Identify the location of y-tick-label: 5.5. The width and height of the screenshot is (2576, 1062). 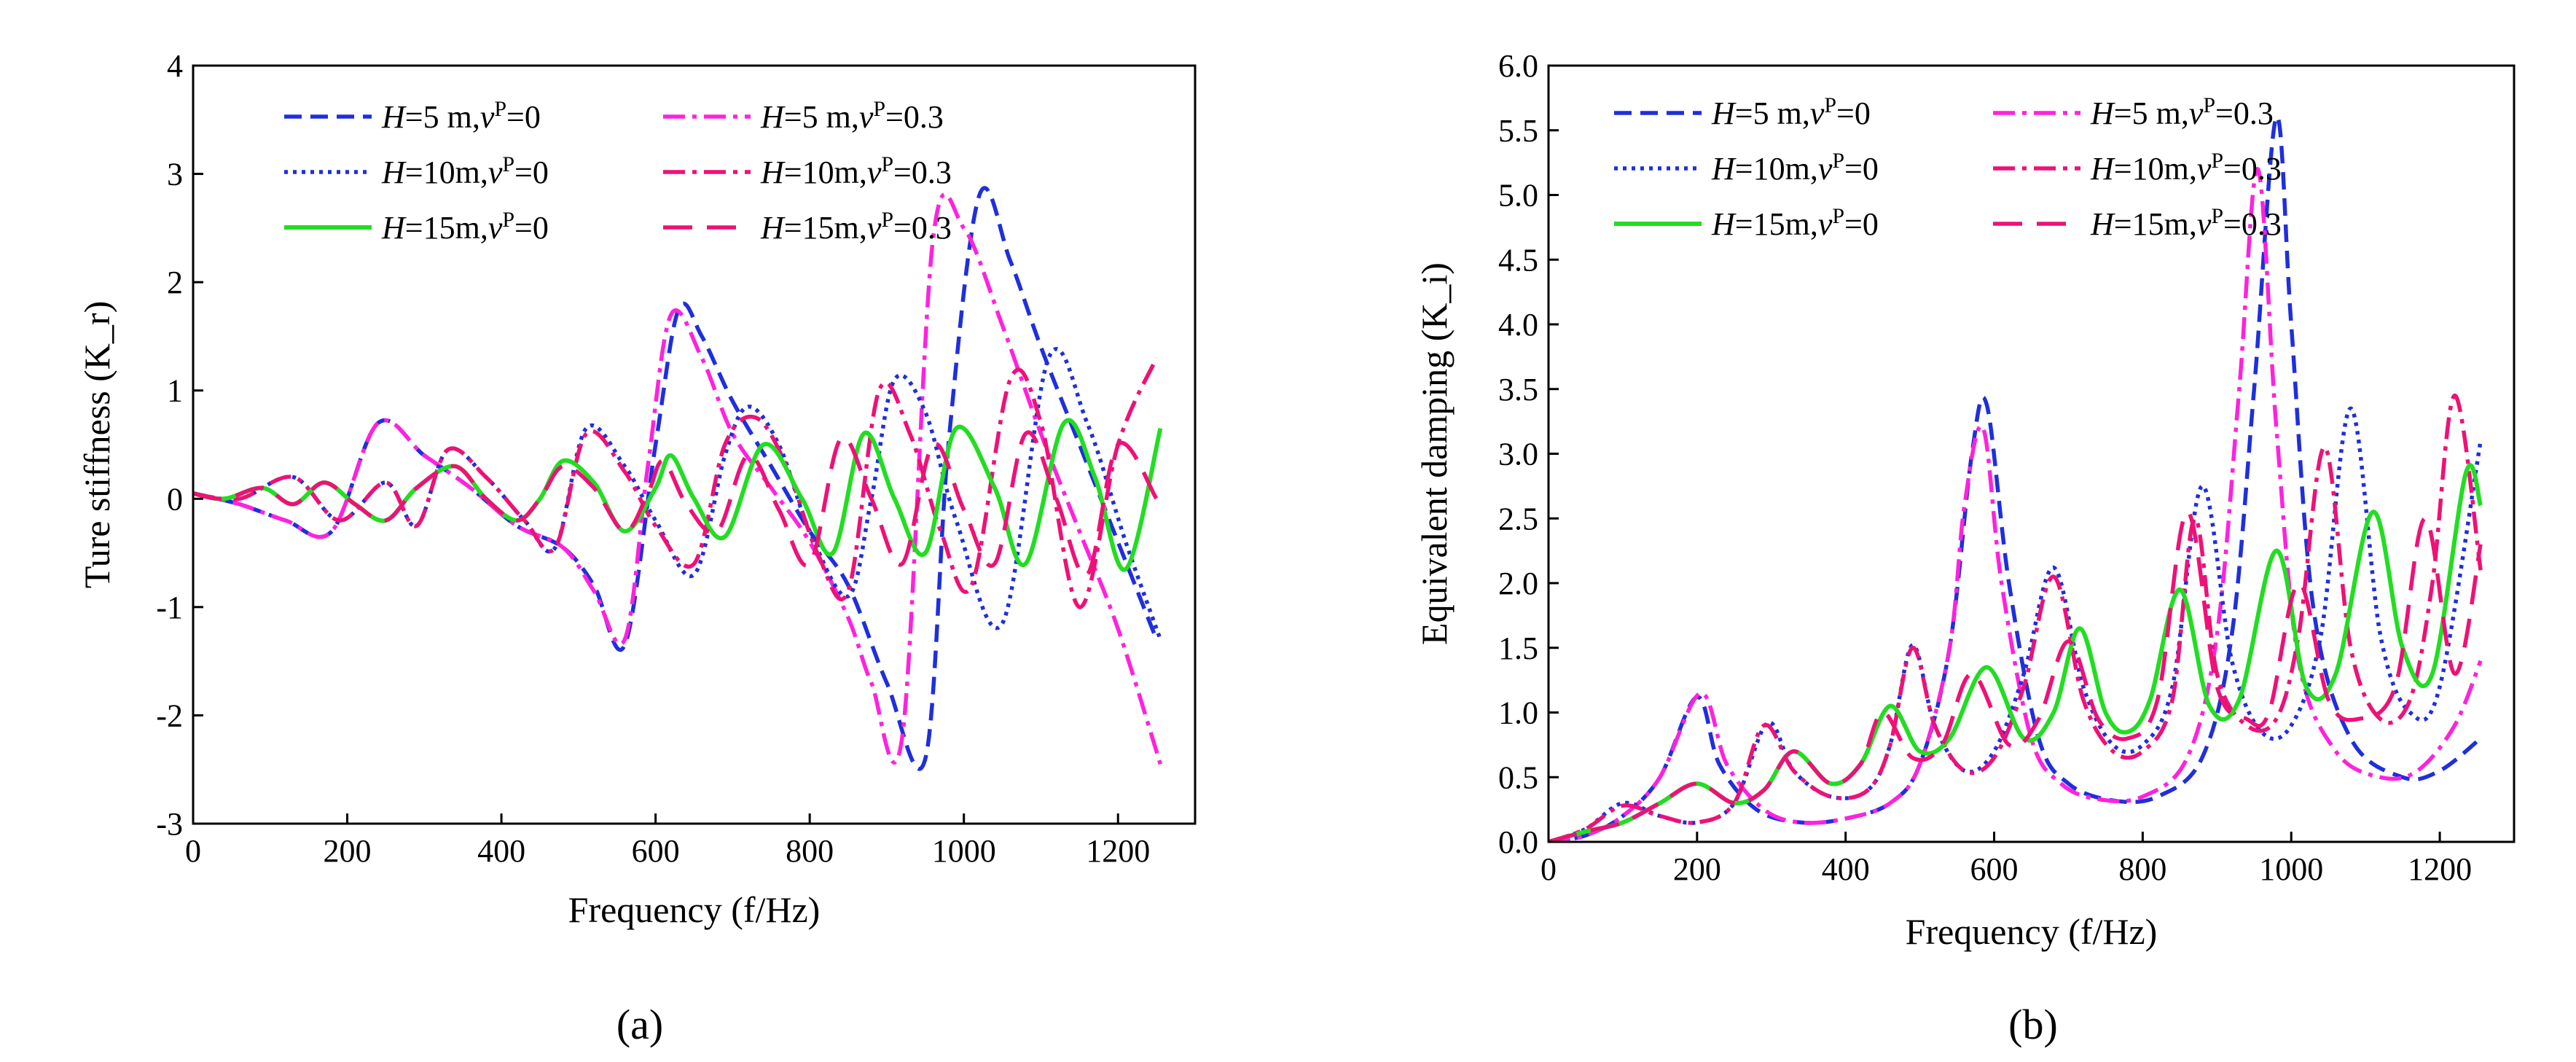
(1518, 131).